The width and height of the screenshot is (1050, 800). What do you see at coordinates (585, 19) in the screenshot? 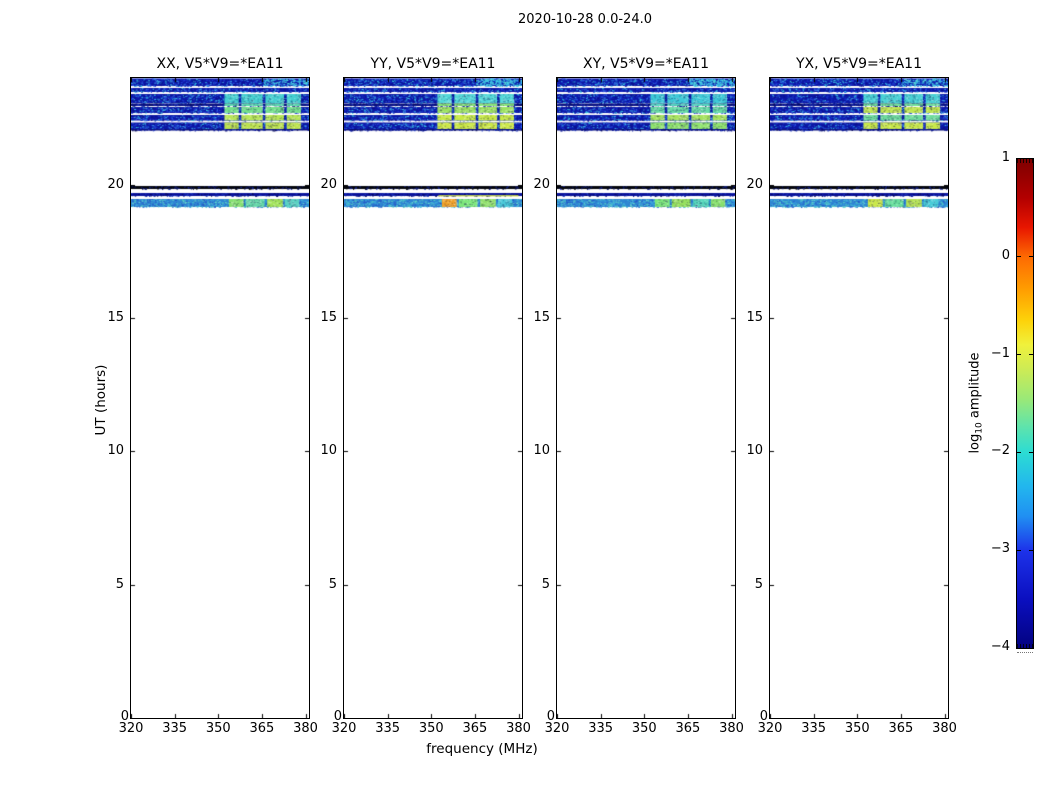
I see `figure-title: 2020-10-28 0.0-24.0` at bounding box center [585, 19].